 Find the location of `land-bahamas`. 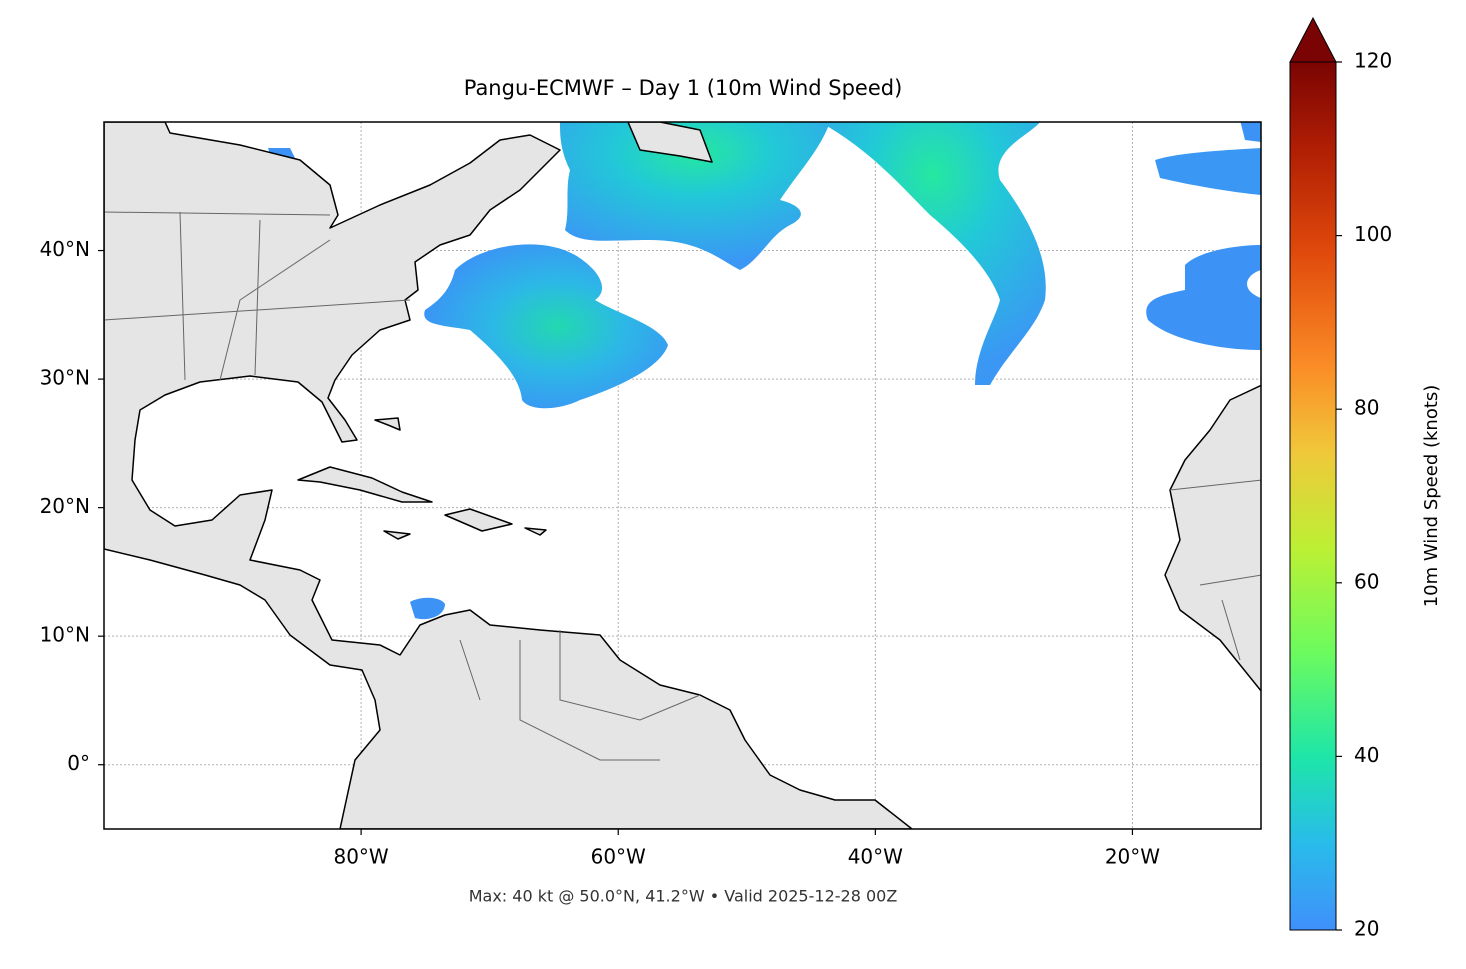

land-bahamas is located at coordinates (387, 424).